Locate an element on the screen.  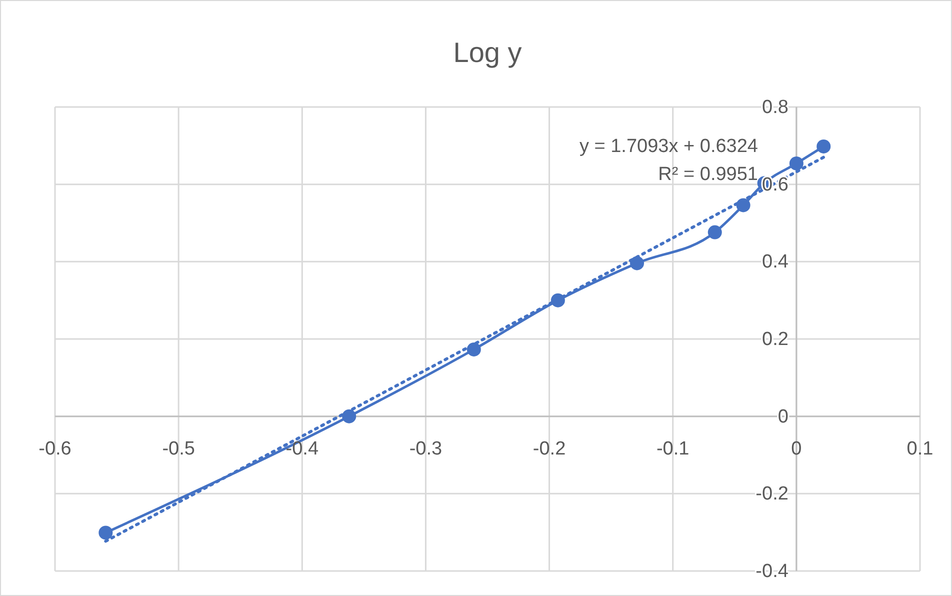
annotation: y = 1.7093x + 0.6324 is located at coordinates (668, 146).